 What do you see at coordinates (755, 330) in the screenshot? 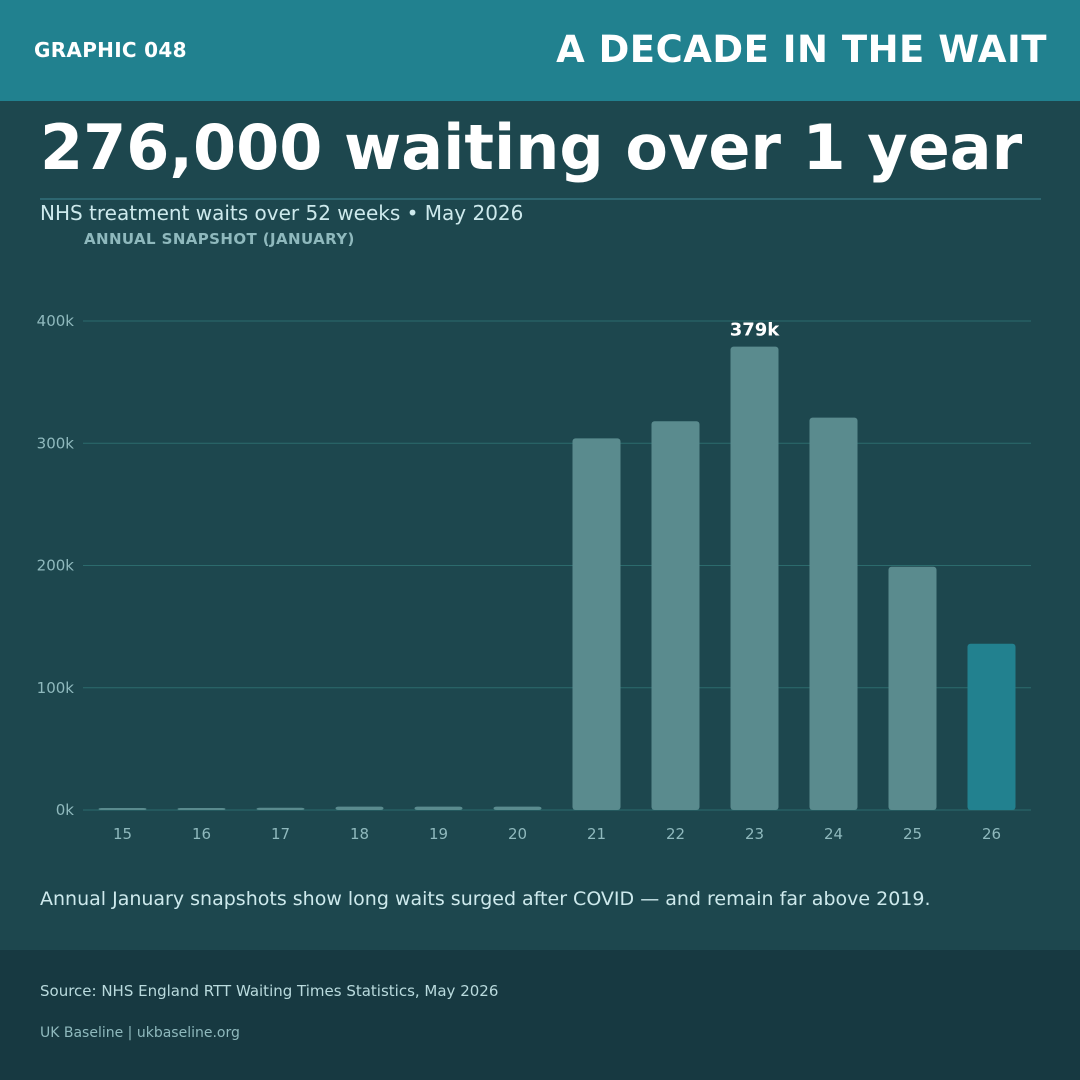
I see `data-label: 379k` at bounding box center [755, 330].